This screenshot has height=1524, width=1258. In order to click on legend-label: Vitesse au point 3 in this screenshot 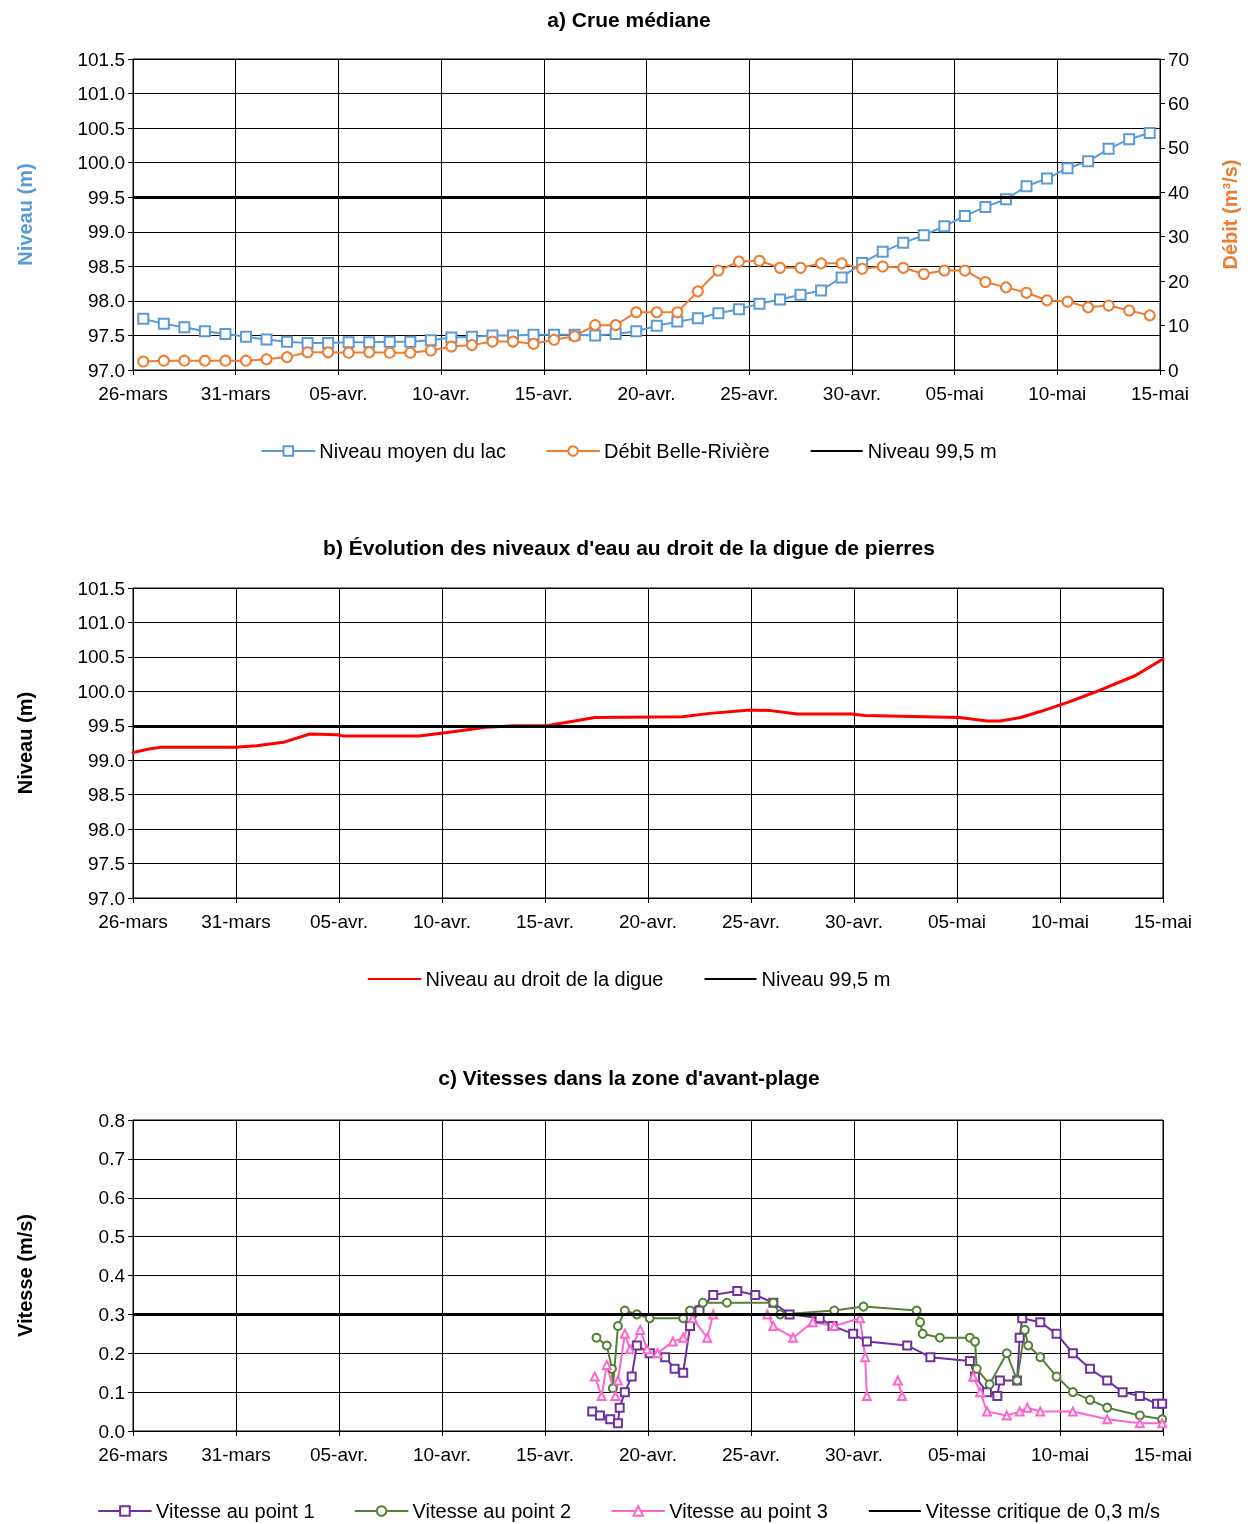, I will do `click(748, 1511)`.